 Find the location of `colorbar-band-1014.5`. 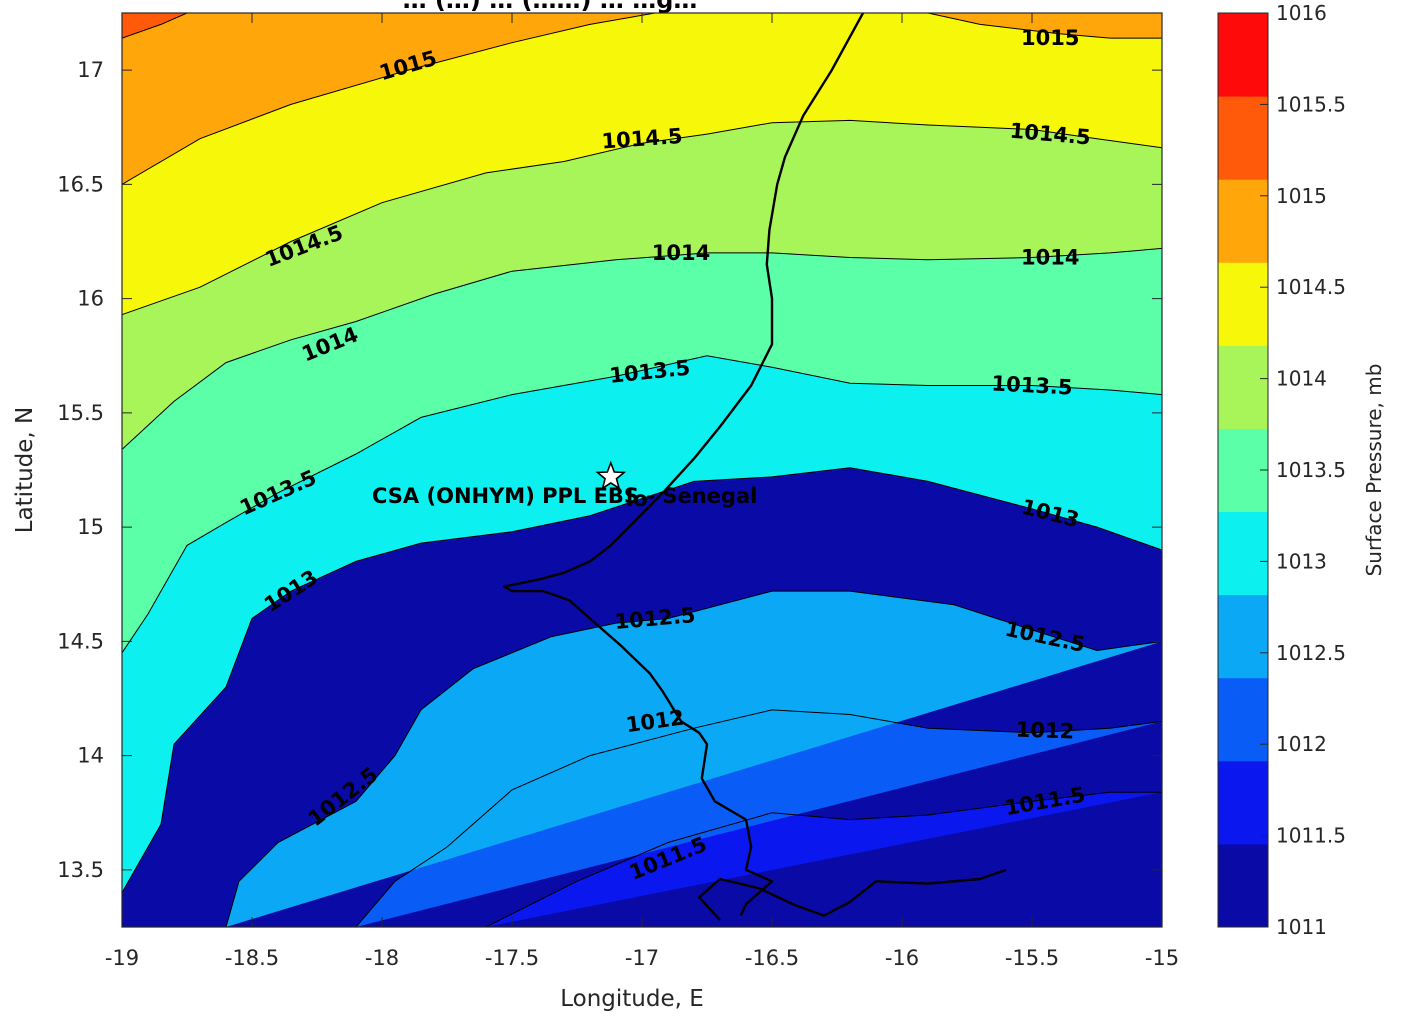

colorbar-band-1014.5 is located at coordinates (1243, 304).